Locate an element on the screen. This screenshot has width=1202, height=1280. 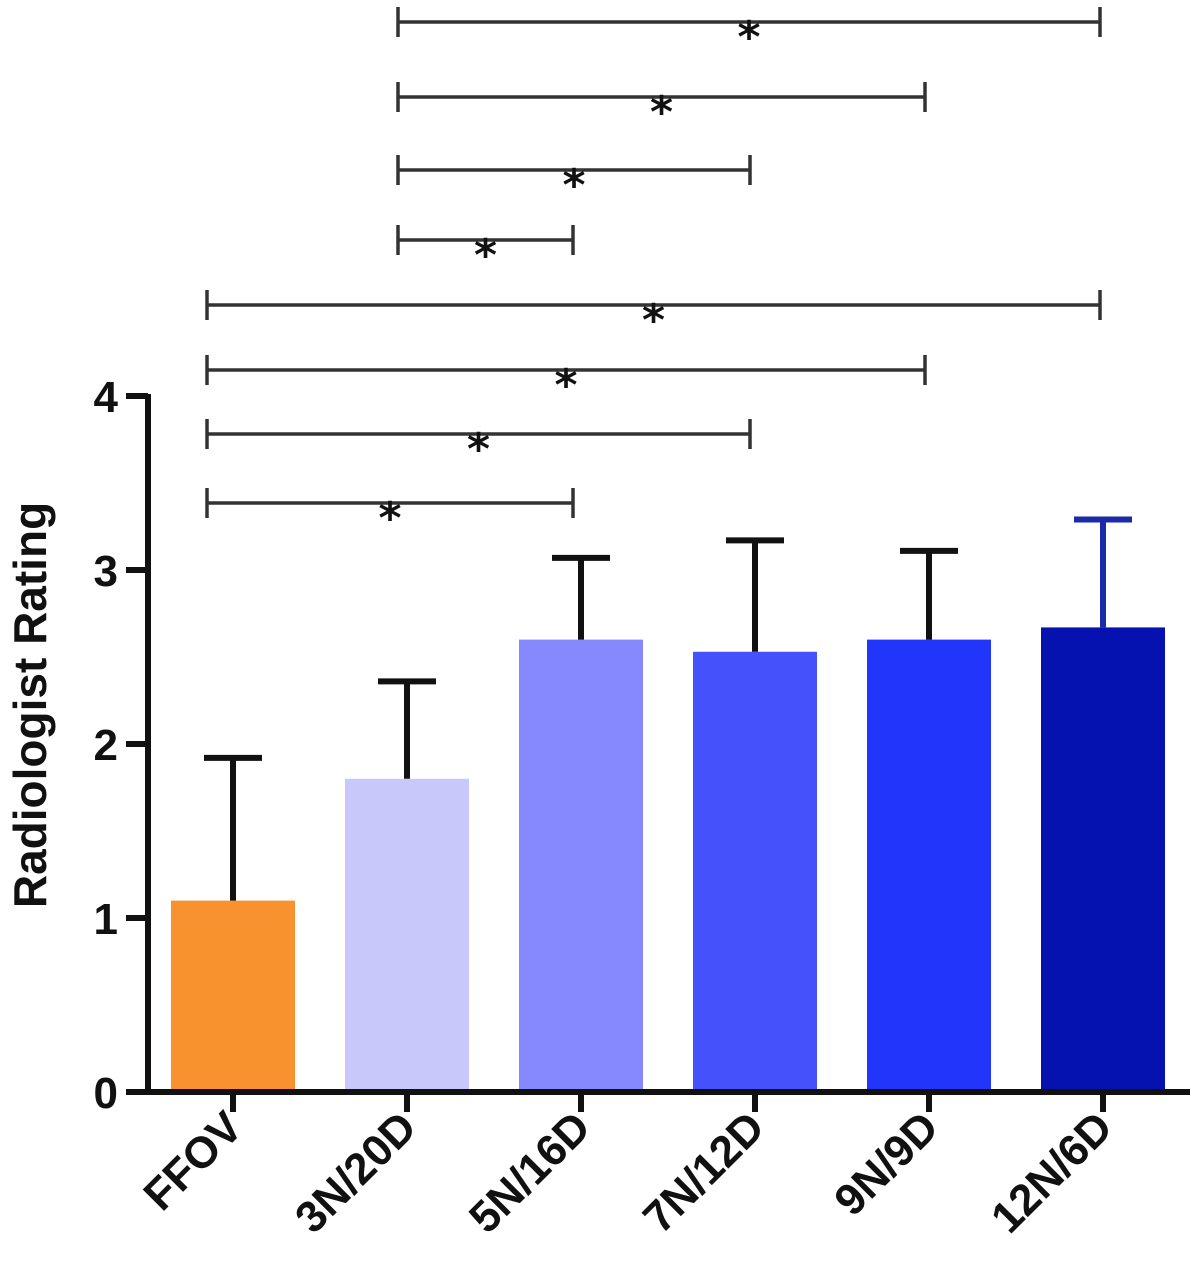
x-tick-label-2: 5N/16D is located at coordinates (530, 1172).